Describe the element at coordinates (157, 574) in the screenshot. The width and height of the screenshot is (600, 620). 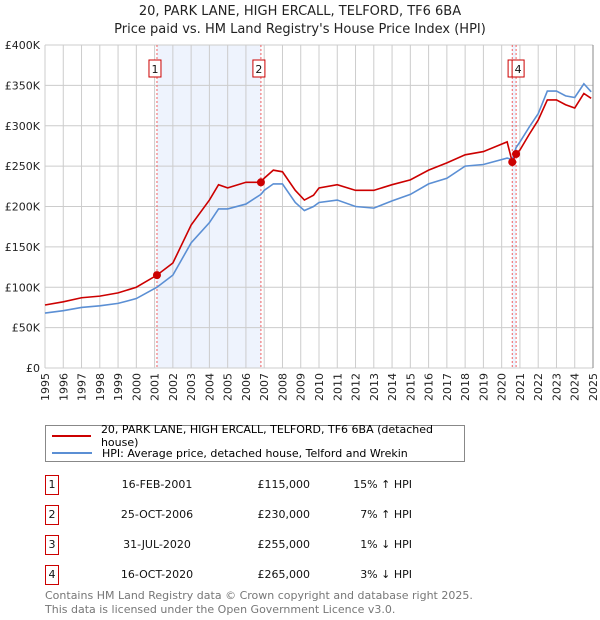
I see `transaction-date: 16-OCT-2020` at that location.